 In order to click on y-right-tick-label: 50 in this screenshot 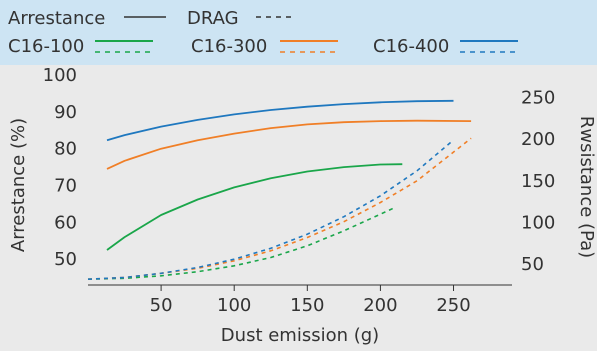, I will do `click(532, 264)`.